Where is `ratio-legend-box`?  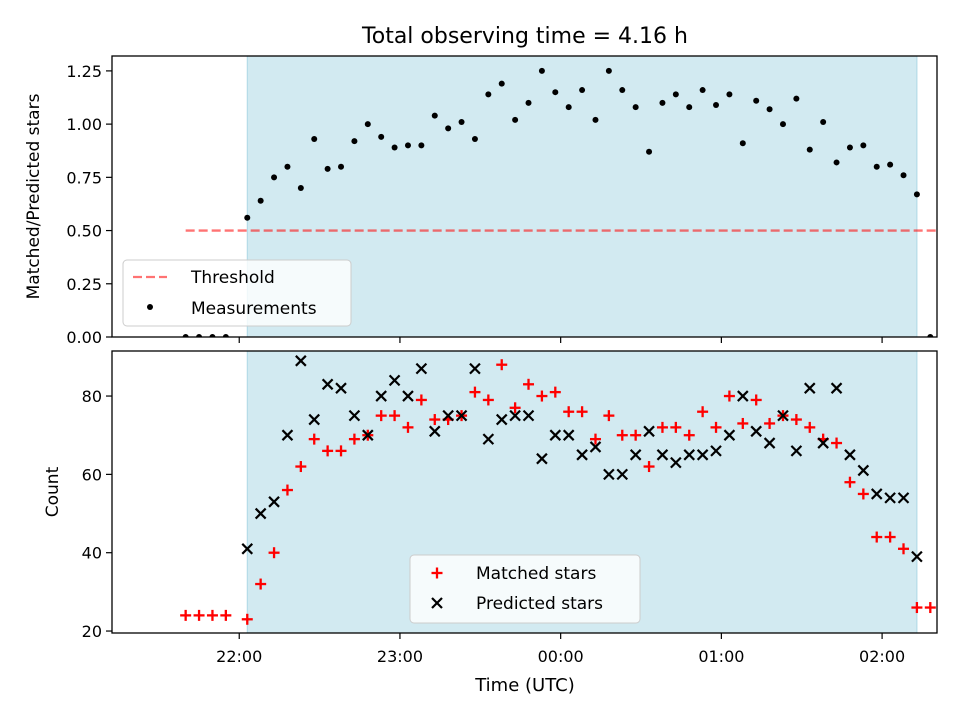
ratio-legend-box is located at coordinates (237, 293).